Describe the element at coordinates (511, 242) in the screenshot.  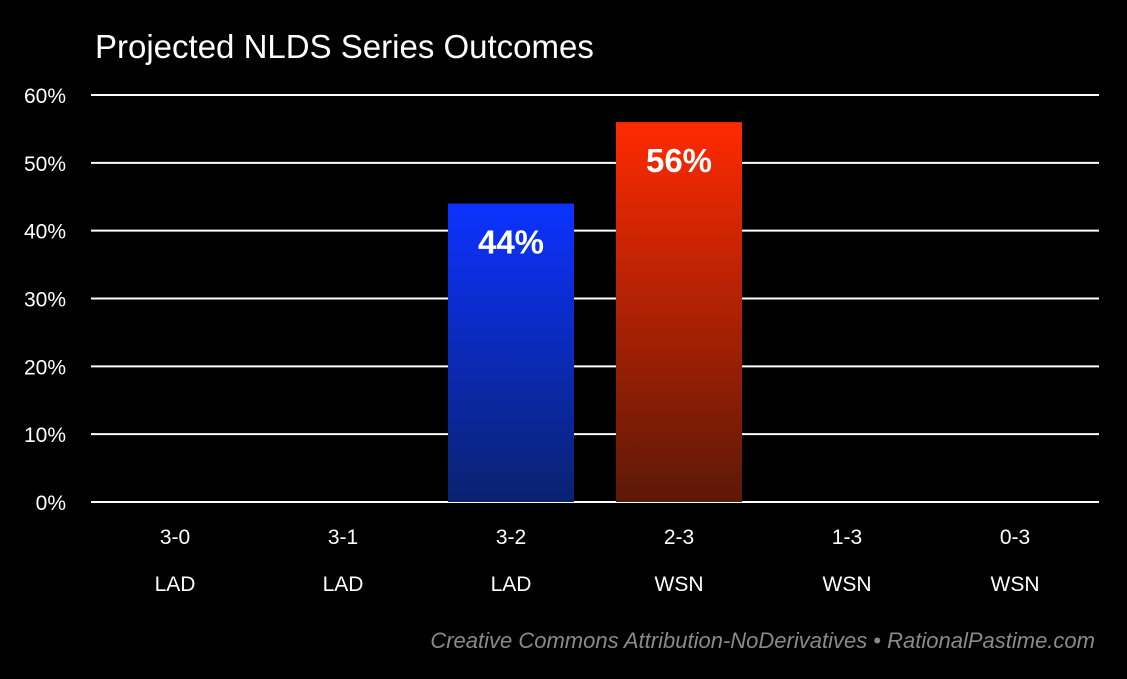
I see `data-label-3-2: 44%` at that location.